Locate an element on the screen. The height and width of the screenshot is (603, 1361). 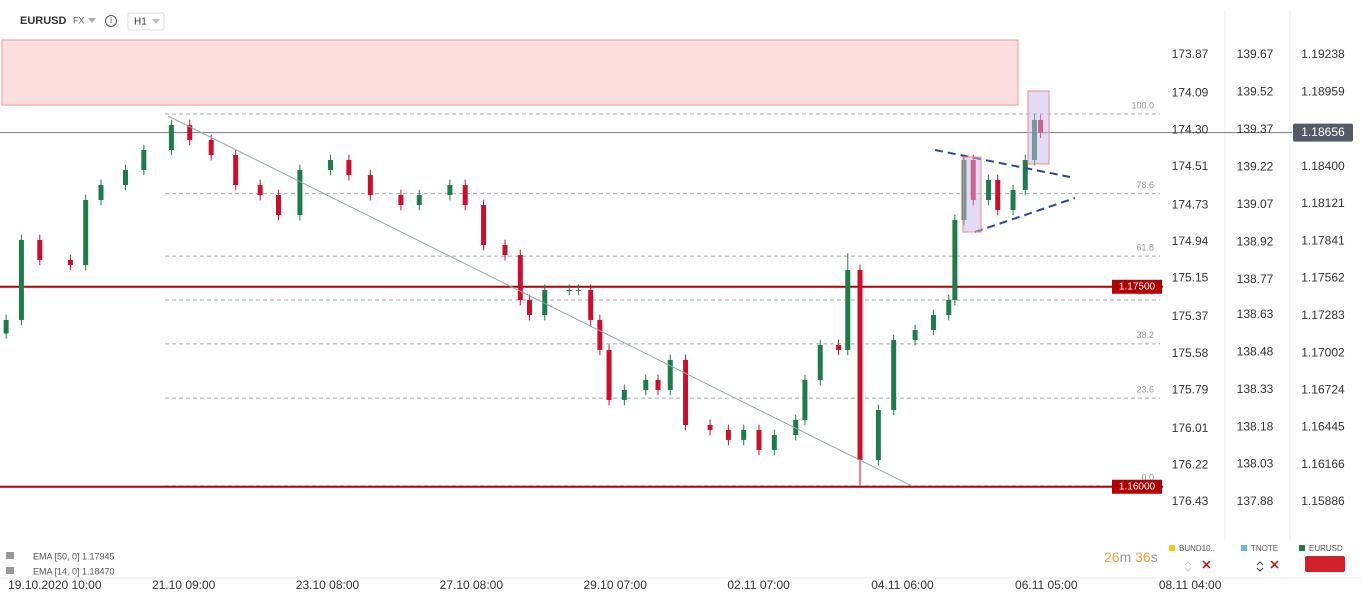
fib-label: 0.0 is located at coordinates (1147, 477).